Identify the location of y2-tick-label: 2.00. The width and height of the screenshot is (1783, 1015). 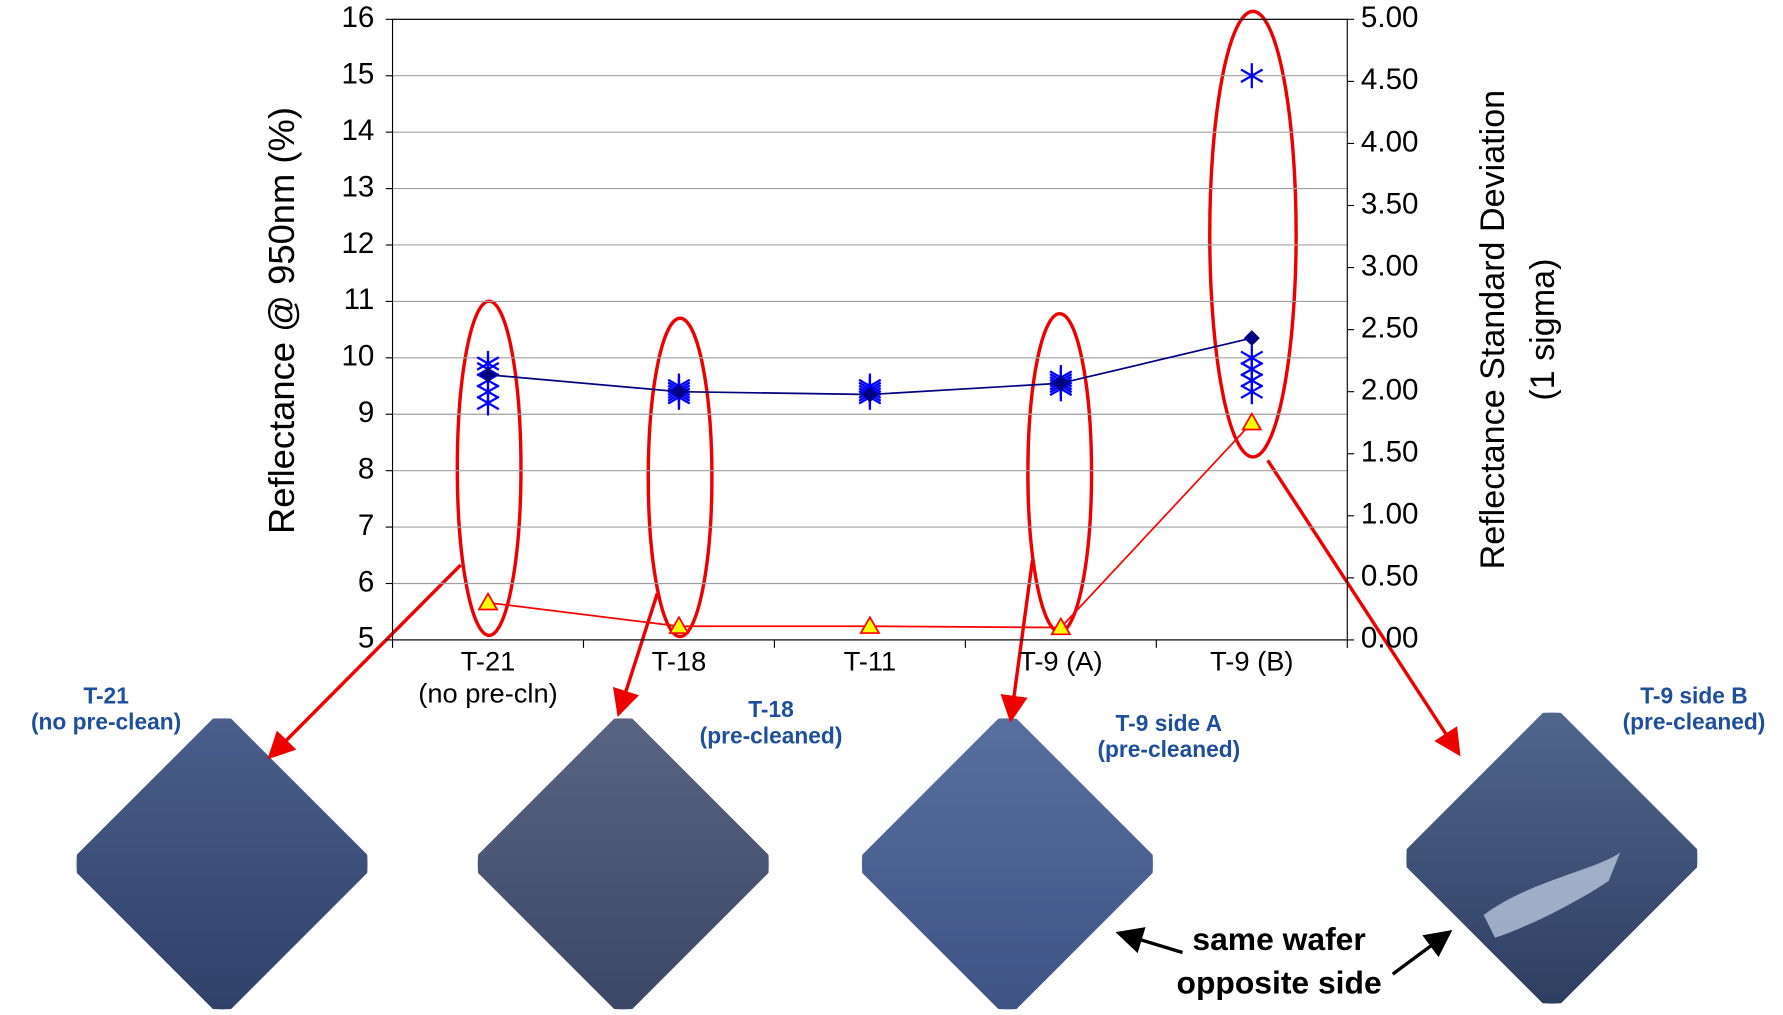
(1390, 389).